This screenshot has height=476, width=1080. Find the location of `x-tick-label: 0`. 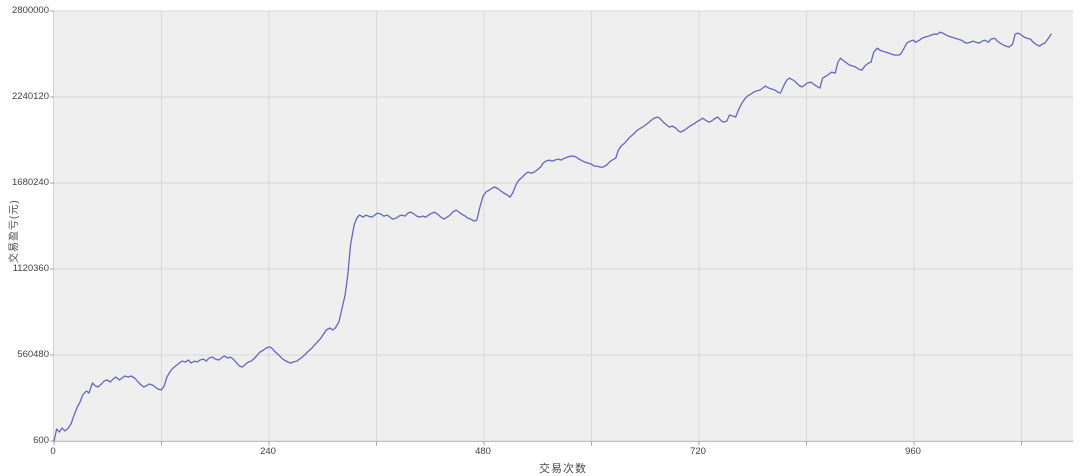

x-tick-label: 0 is located at coordinates (53, 451).